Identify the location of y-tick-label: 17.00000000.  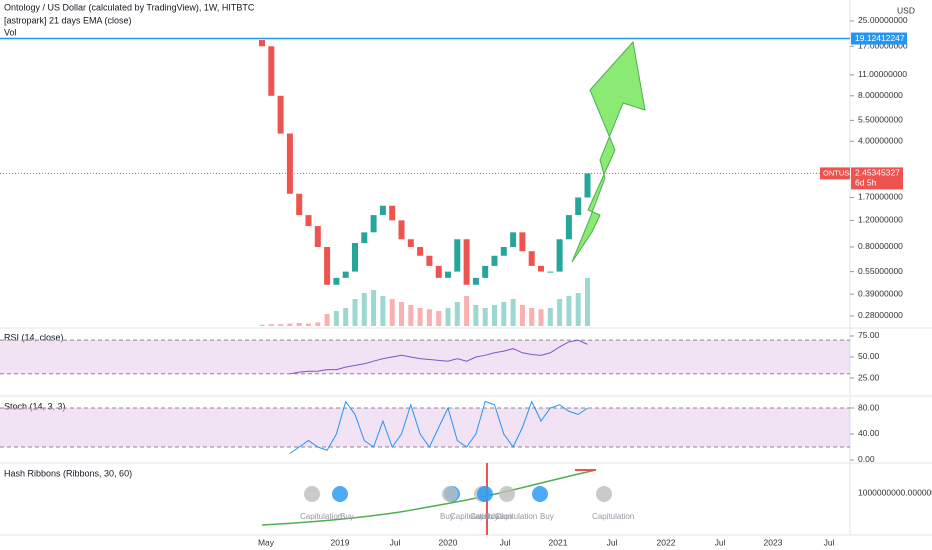
(883, 46).